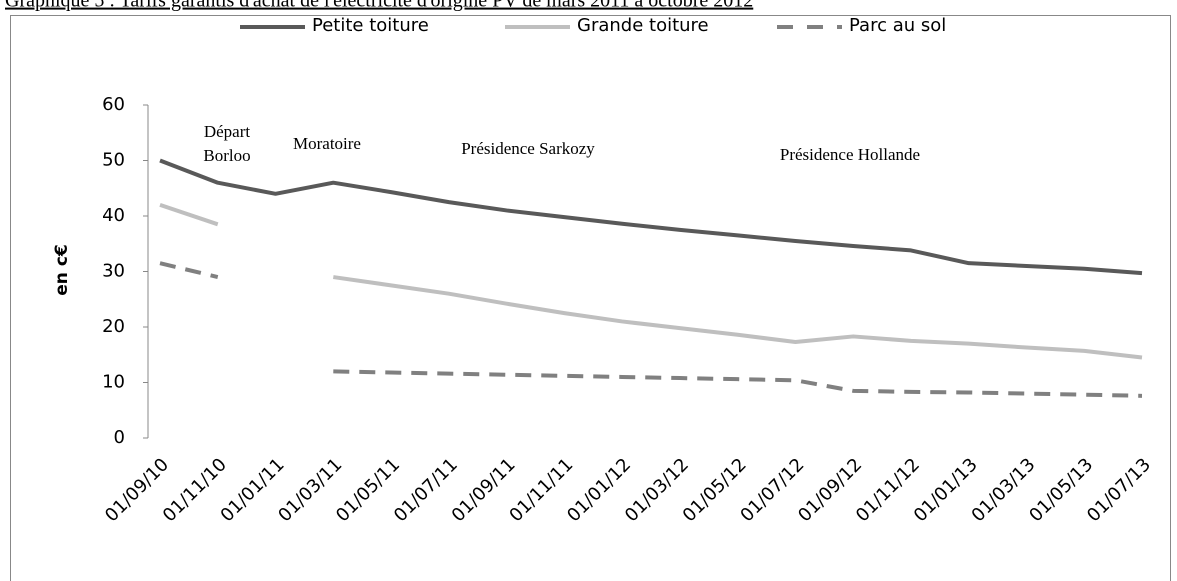 This screenshot has height=581, width=1177. I want to click on legend-item: Parc au sol, so click(861, 25).